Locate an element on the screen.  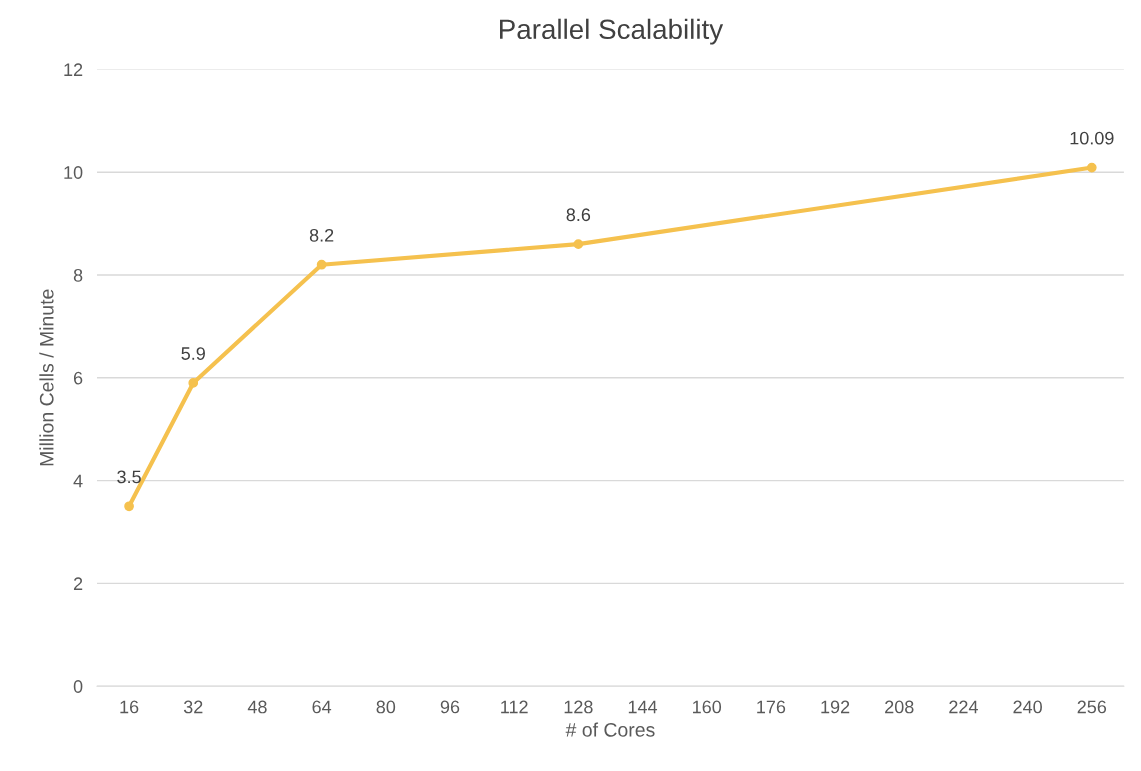
x-tick-label: 96 is located at coordinates (450, 707).